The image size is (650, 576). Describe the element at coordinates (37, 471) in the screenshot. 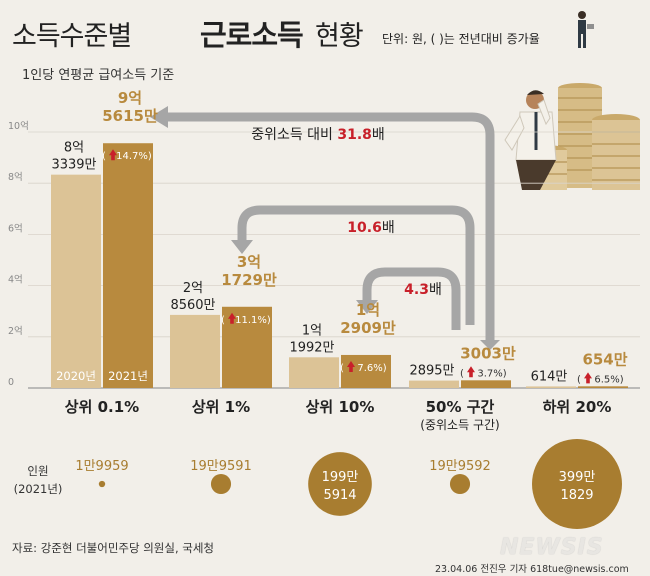

I see `people-title: 인원` at that location.